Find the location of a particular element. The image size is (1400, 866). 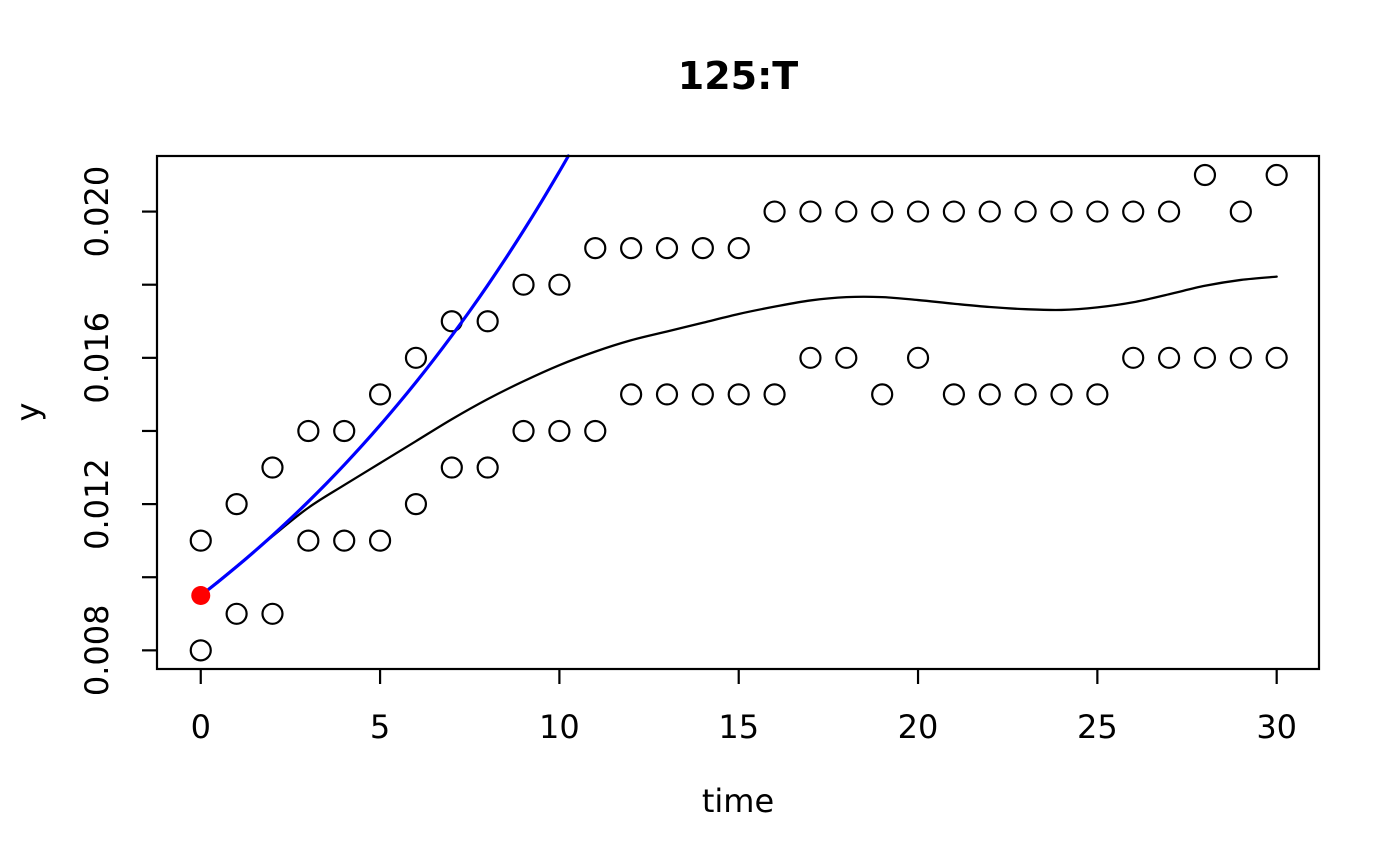

x-tick-label: 0 is located at coordinates (201, 727).